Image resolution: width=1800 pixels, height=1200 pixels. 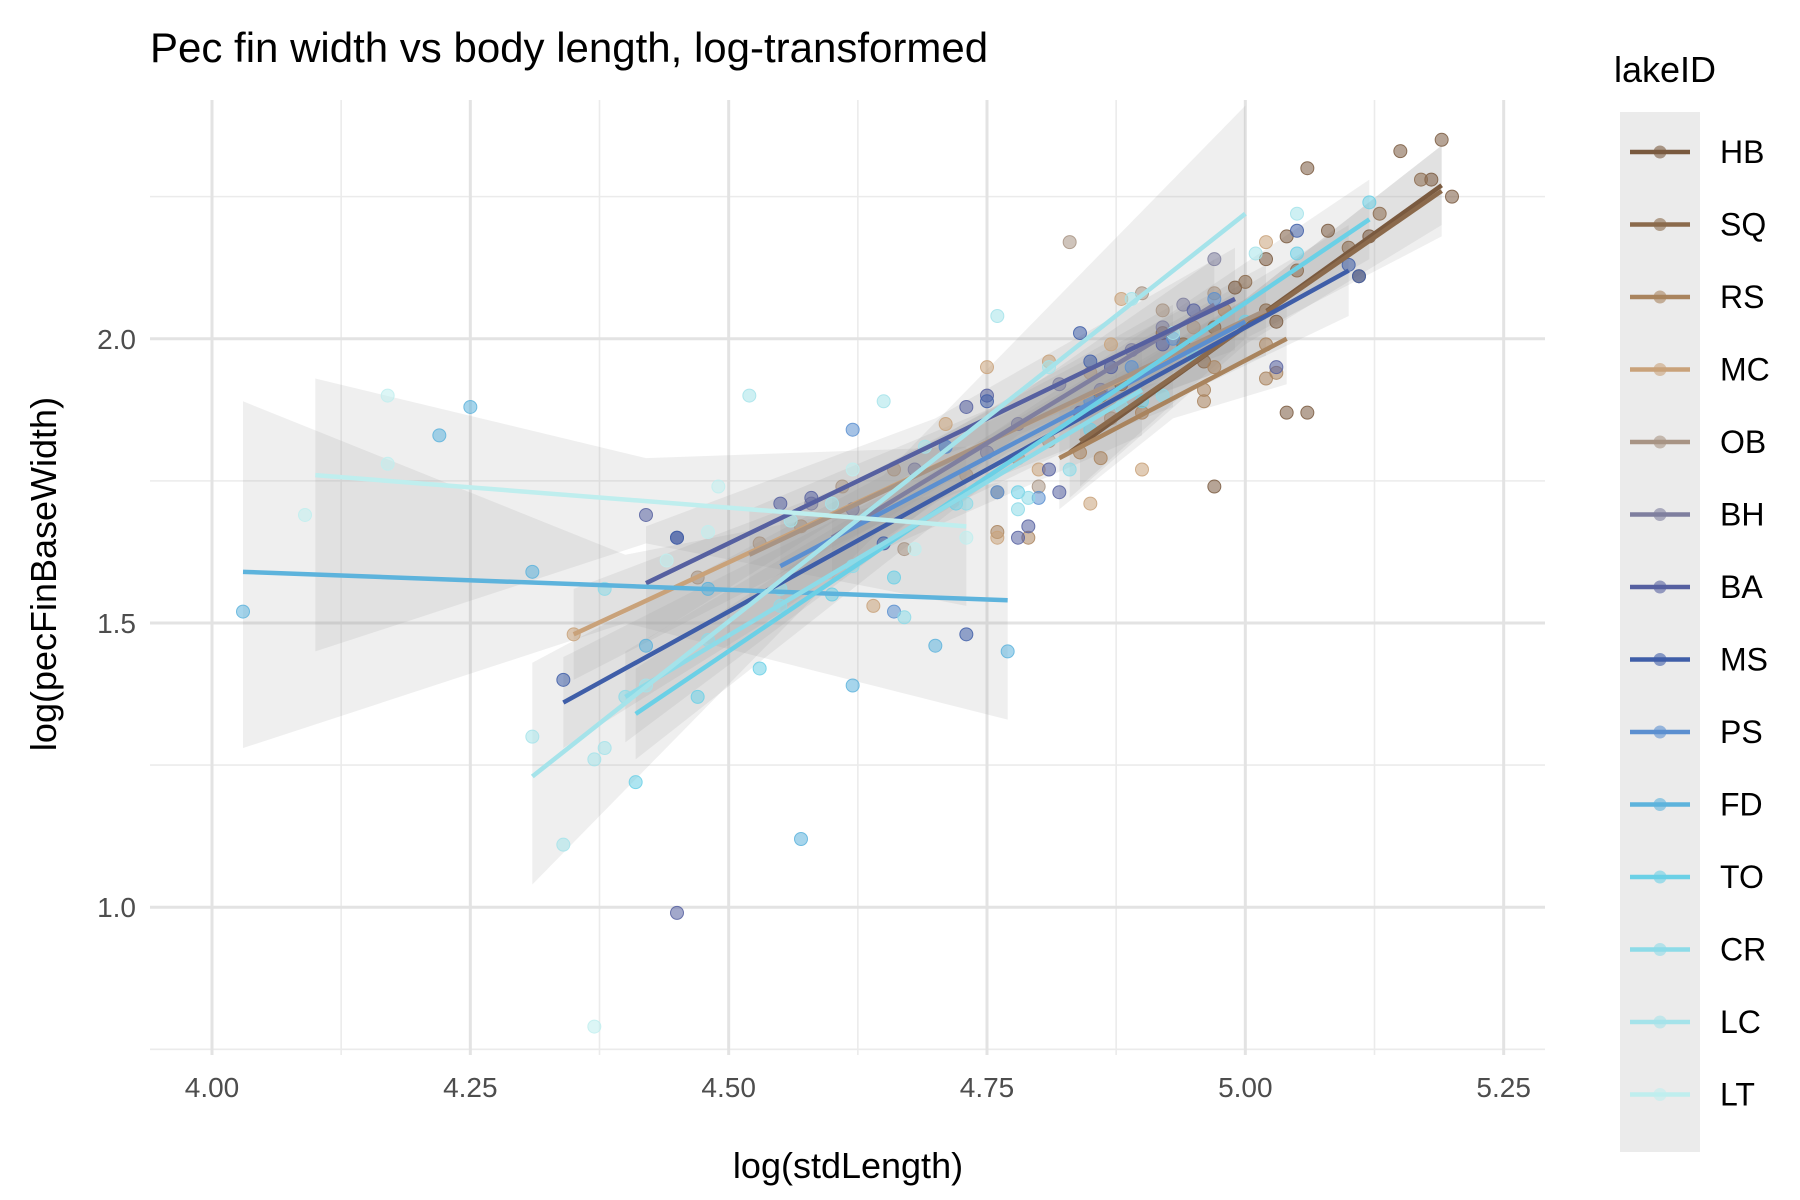 I want to click on legend-label-cr: CR, so click(x=1743, y=950).